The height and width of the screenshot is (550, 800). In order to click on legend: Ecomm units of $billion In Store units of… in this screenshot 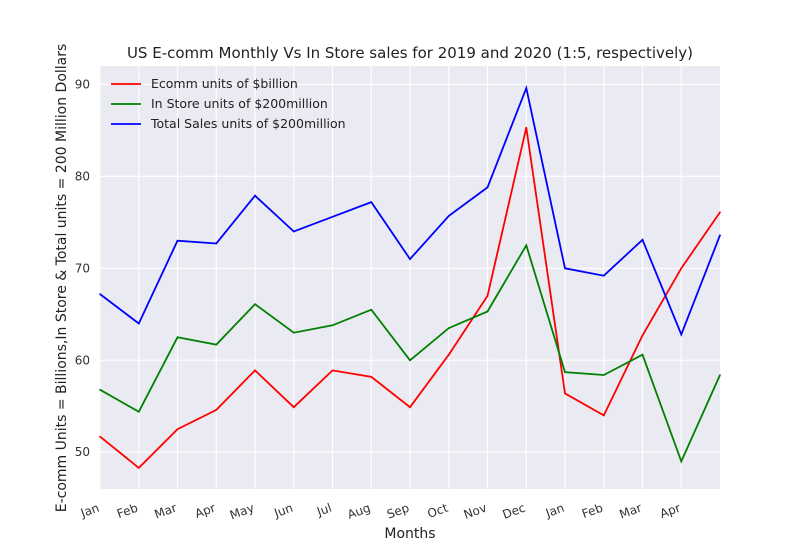, I will do `click(228, 103)`.